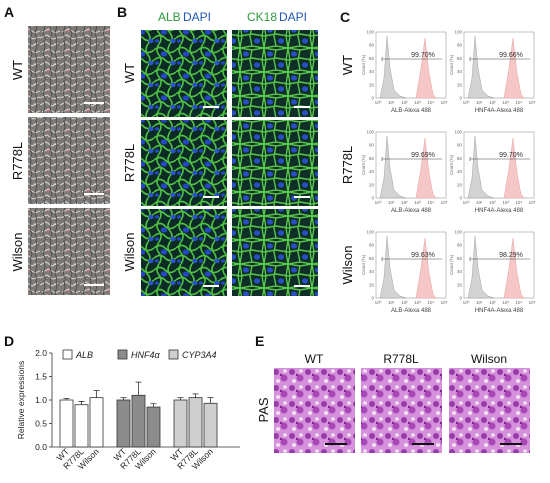 Image resolution: width=550 pixels, height=483 pixels. I want to click on gate-percentage: 99.63%, so click(423, 255).